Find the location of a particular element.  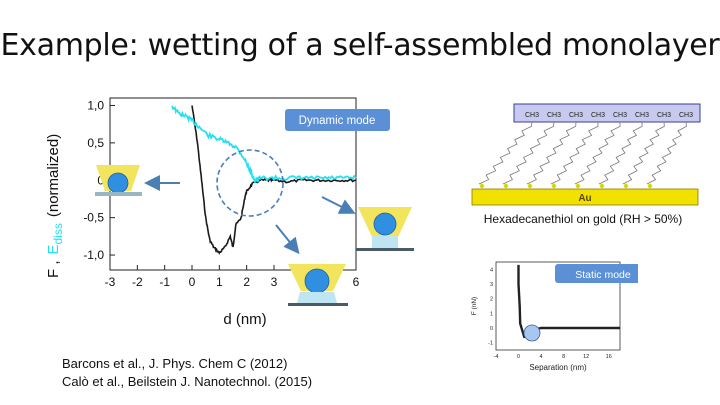

static-x-tick-label: -4 is located at coordinates (496, 357).